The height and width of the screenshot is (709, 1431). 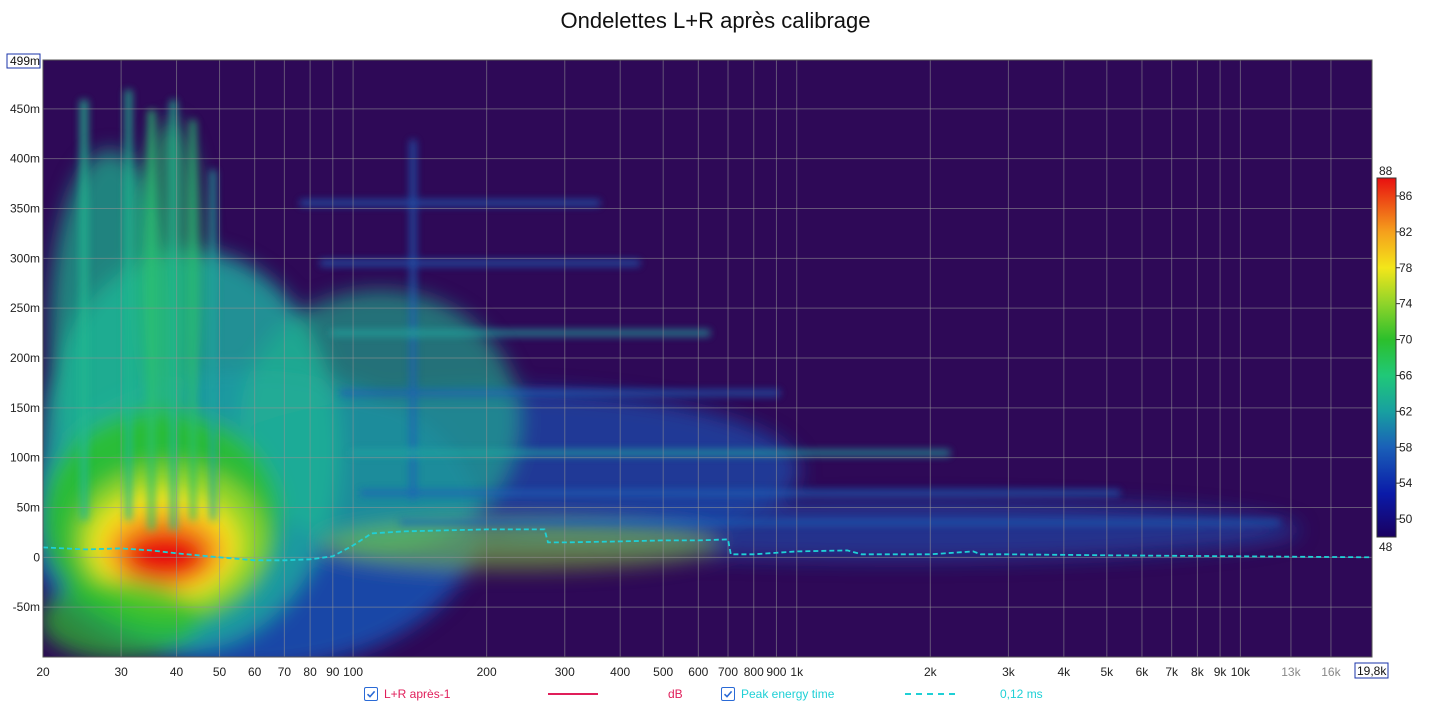 I want to click on legend-item-l-r: L+R après-1, so click(x=407, y=694).